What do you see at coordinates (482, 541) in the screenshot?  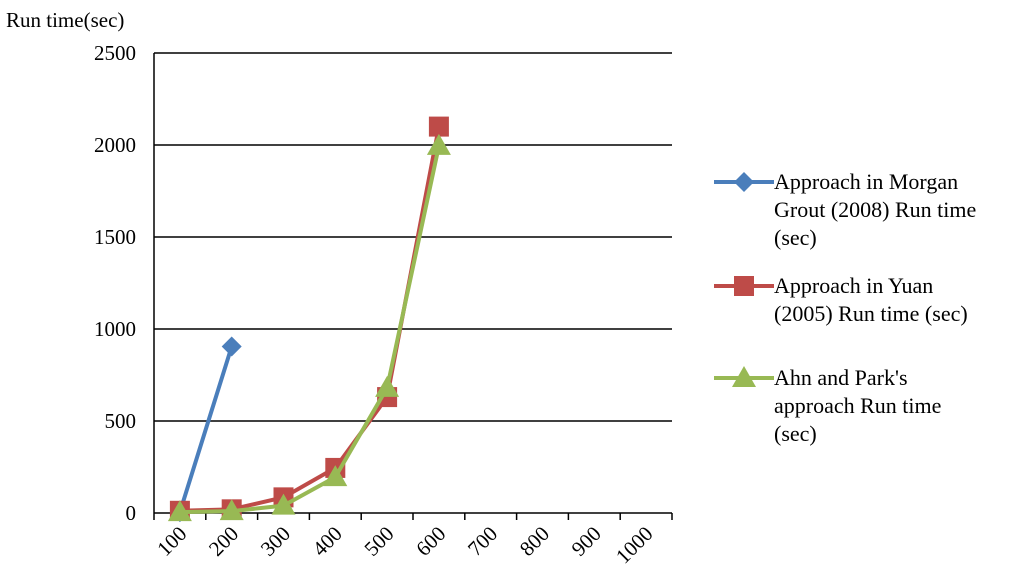 I see `x-tick-label: 700` at bounding box center [482, 541].